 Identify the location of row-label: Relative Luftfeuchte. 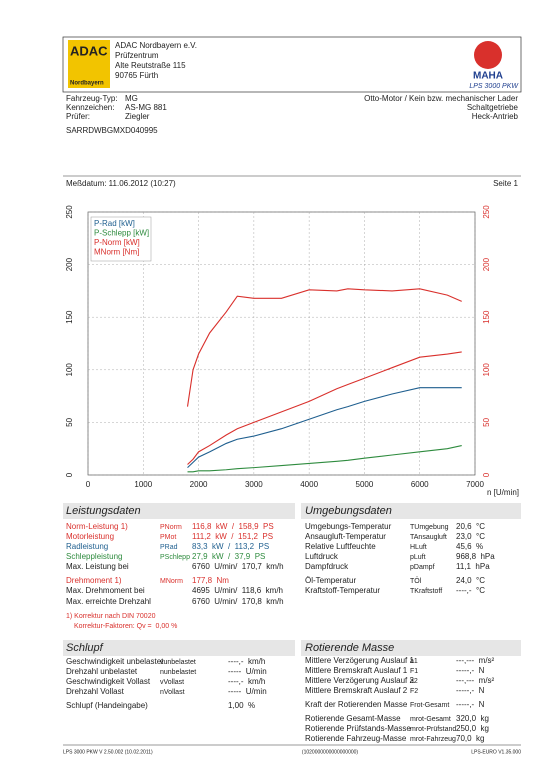
(340, 546).